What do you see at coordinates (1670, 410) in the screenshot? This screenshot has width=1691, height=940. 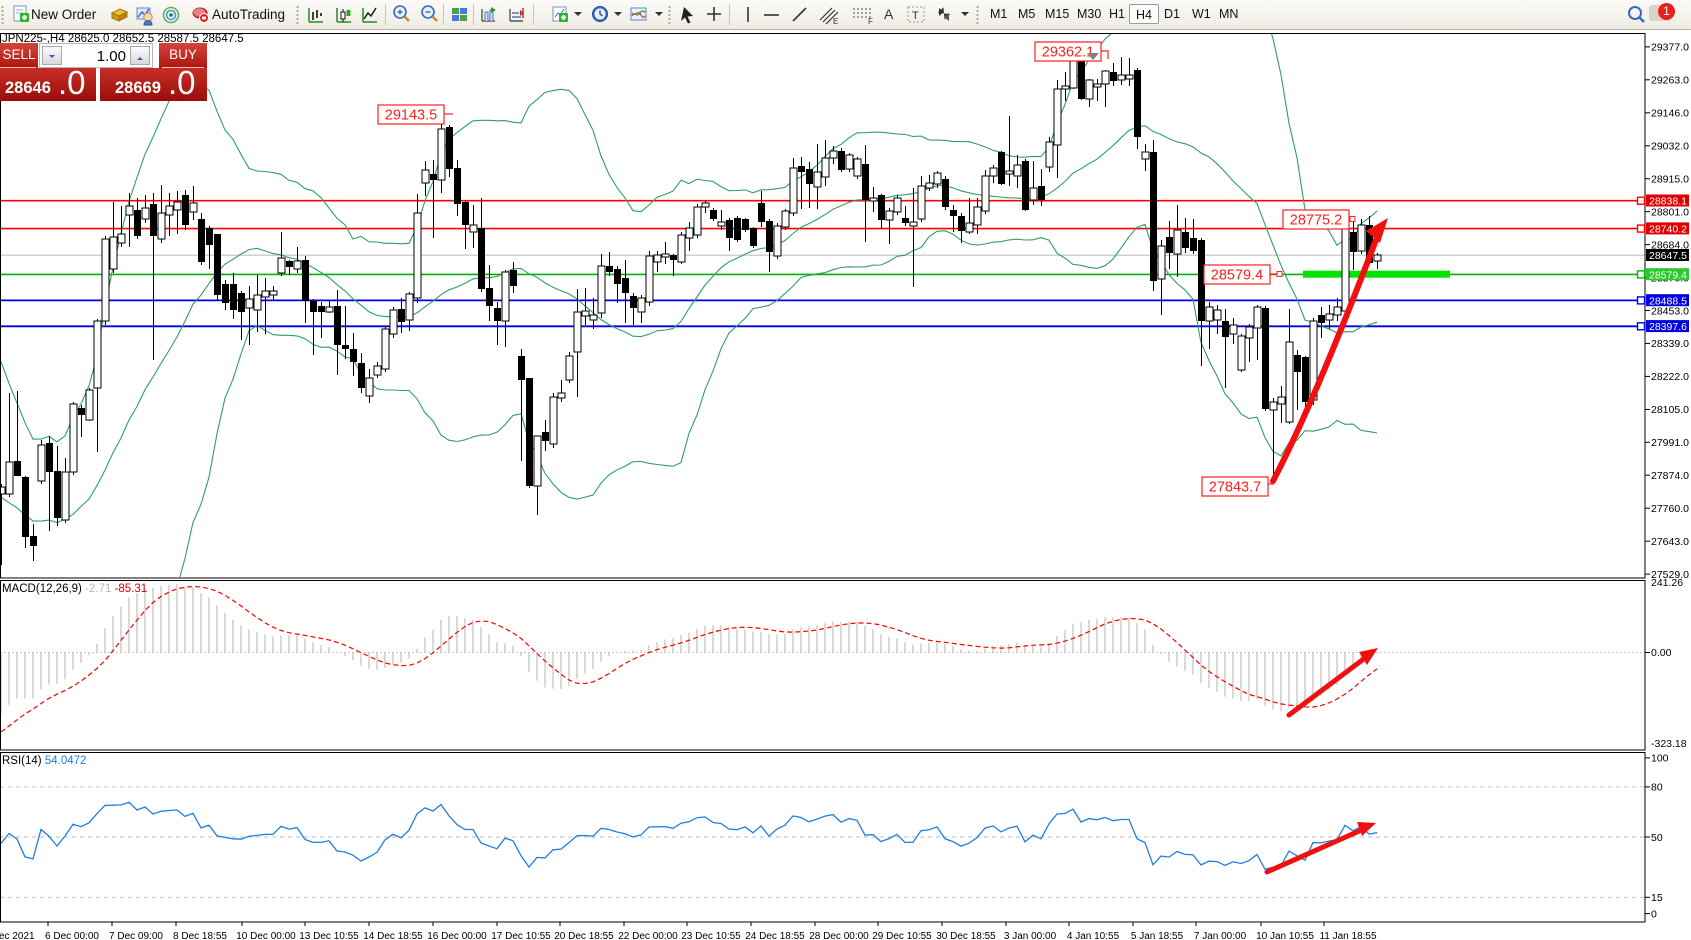 I see `svg-text: 28105.0` at bounding box center [1670, 410].